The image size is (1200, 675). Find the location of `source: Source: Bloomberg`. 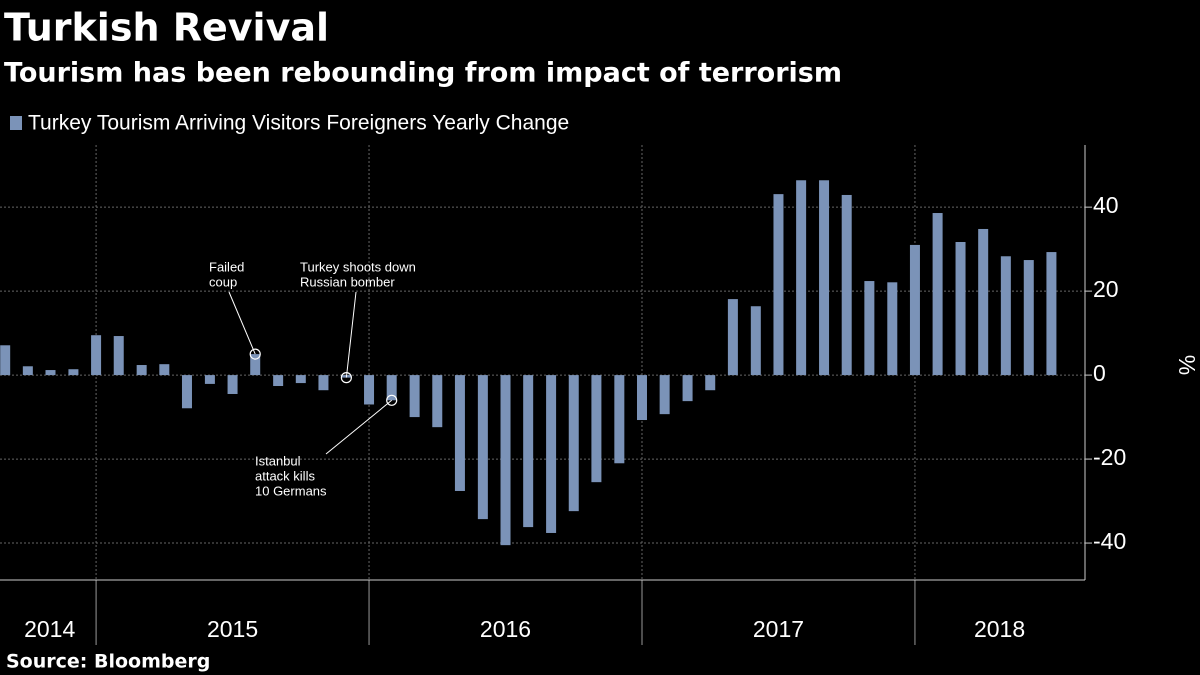

source: Source: Bloomberg is located at coordinates (108, 662).